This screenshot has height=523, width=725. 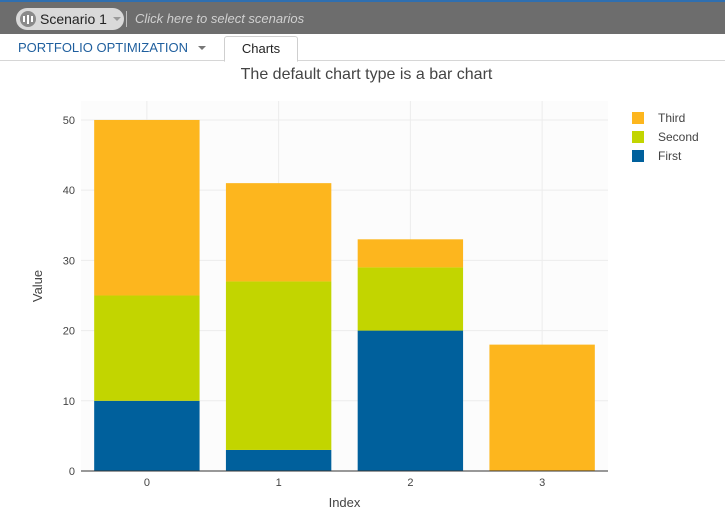 I want to click on y-tick-label: 30, so click(x=69, y=261).